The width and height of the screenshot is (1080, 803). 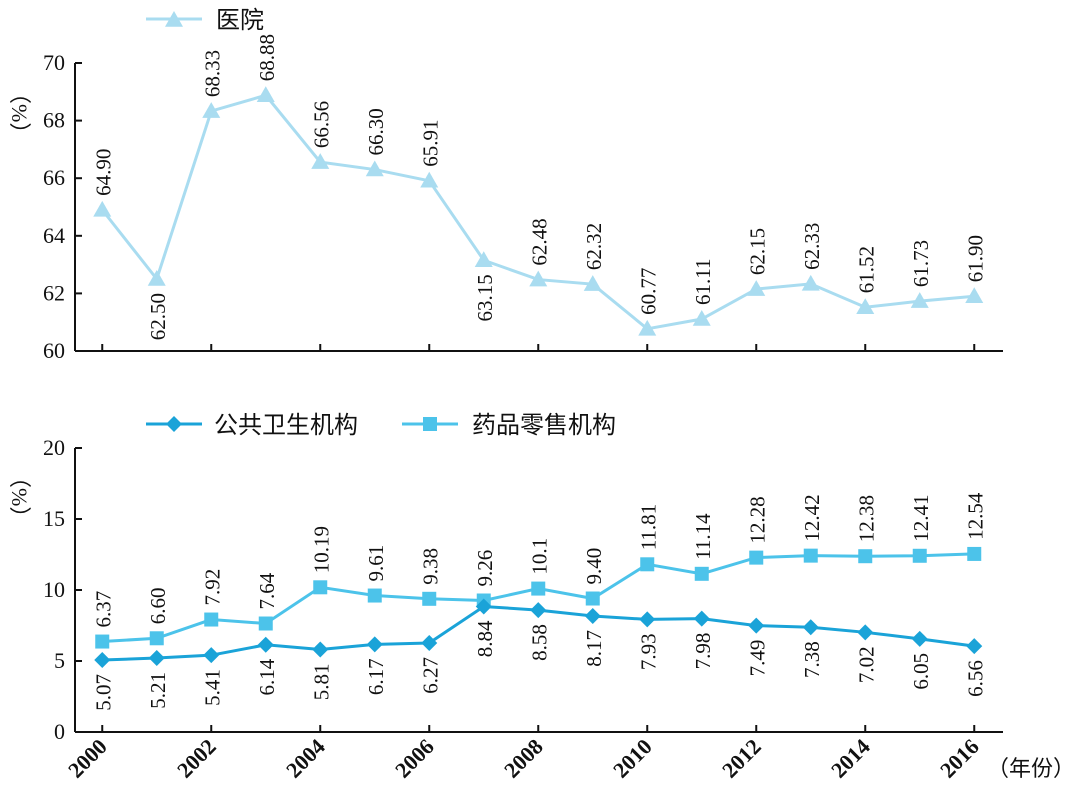 What do you see at coordinates (866, 269) in the screenshot?
I see `data-label-hospital: 61.52` at bounding box center [866, 269].